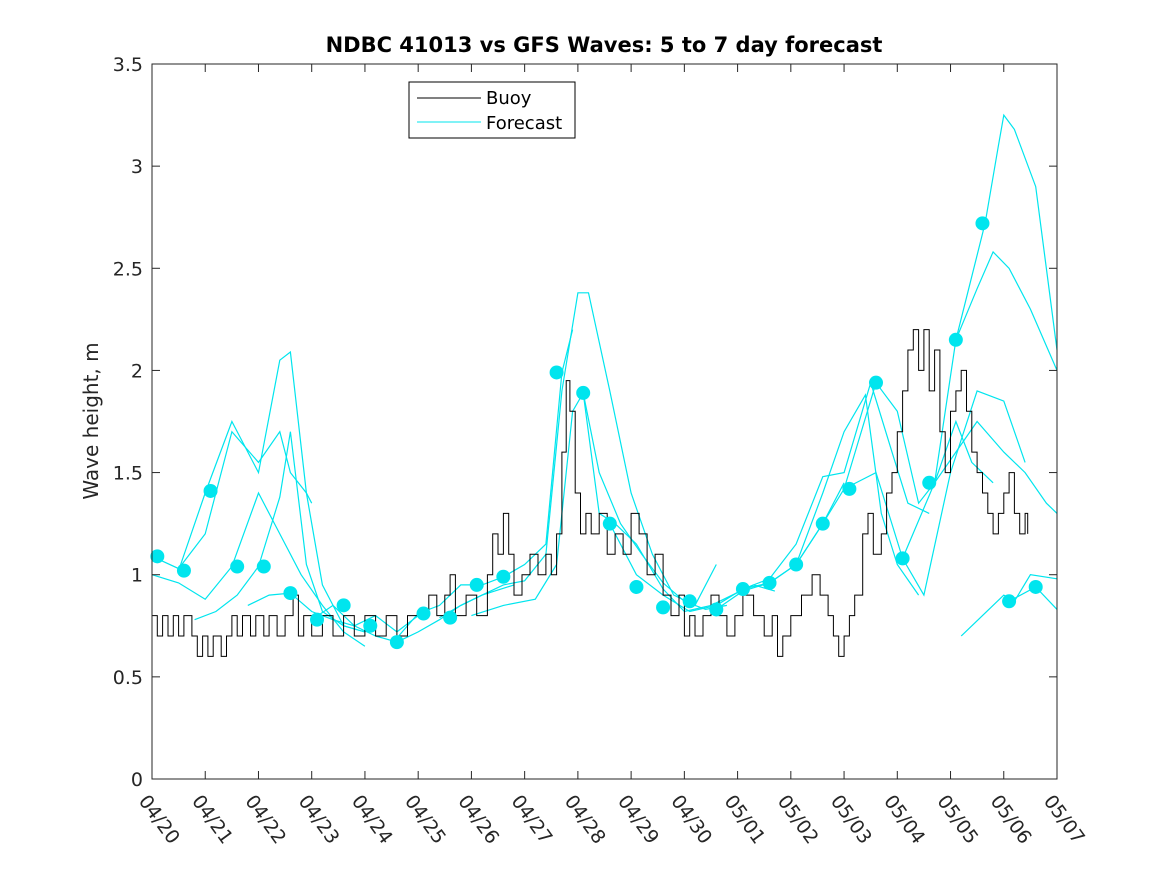  I want to click on legend: Buoy Forecast, so click(492, 110).